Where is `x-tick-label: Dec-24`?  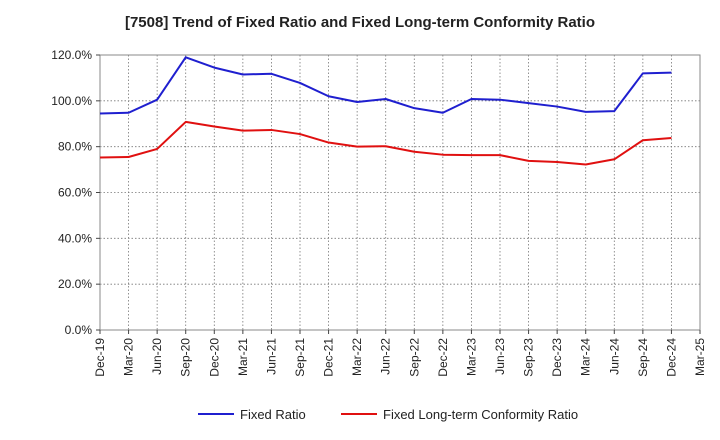
x-tick-label: Dec-24 is located at coordinates (671, 357).